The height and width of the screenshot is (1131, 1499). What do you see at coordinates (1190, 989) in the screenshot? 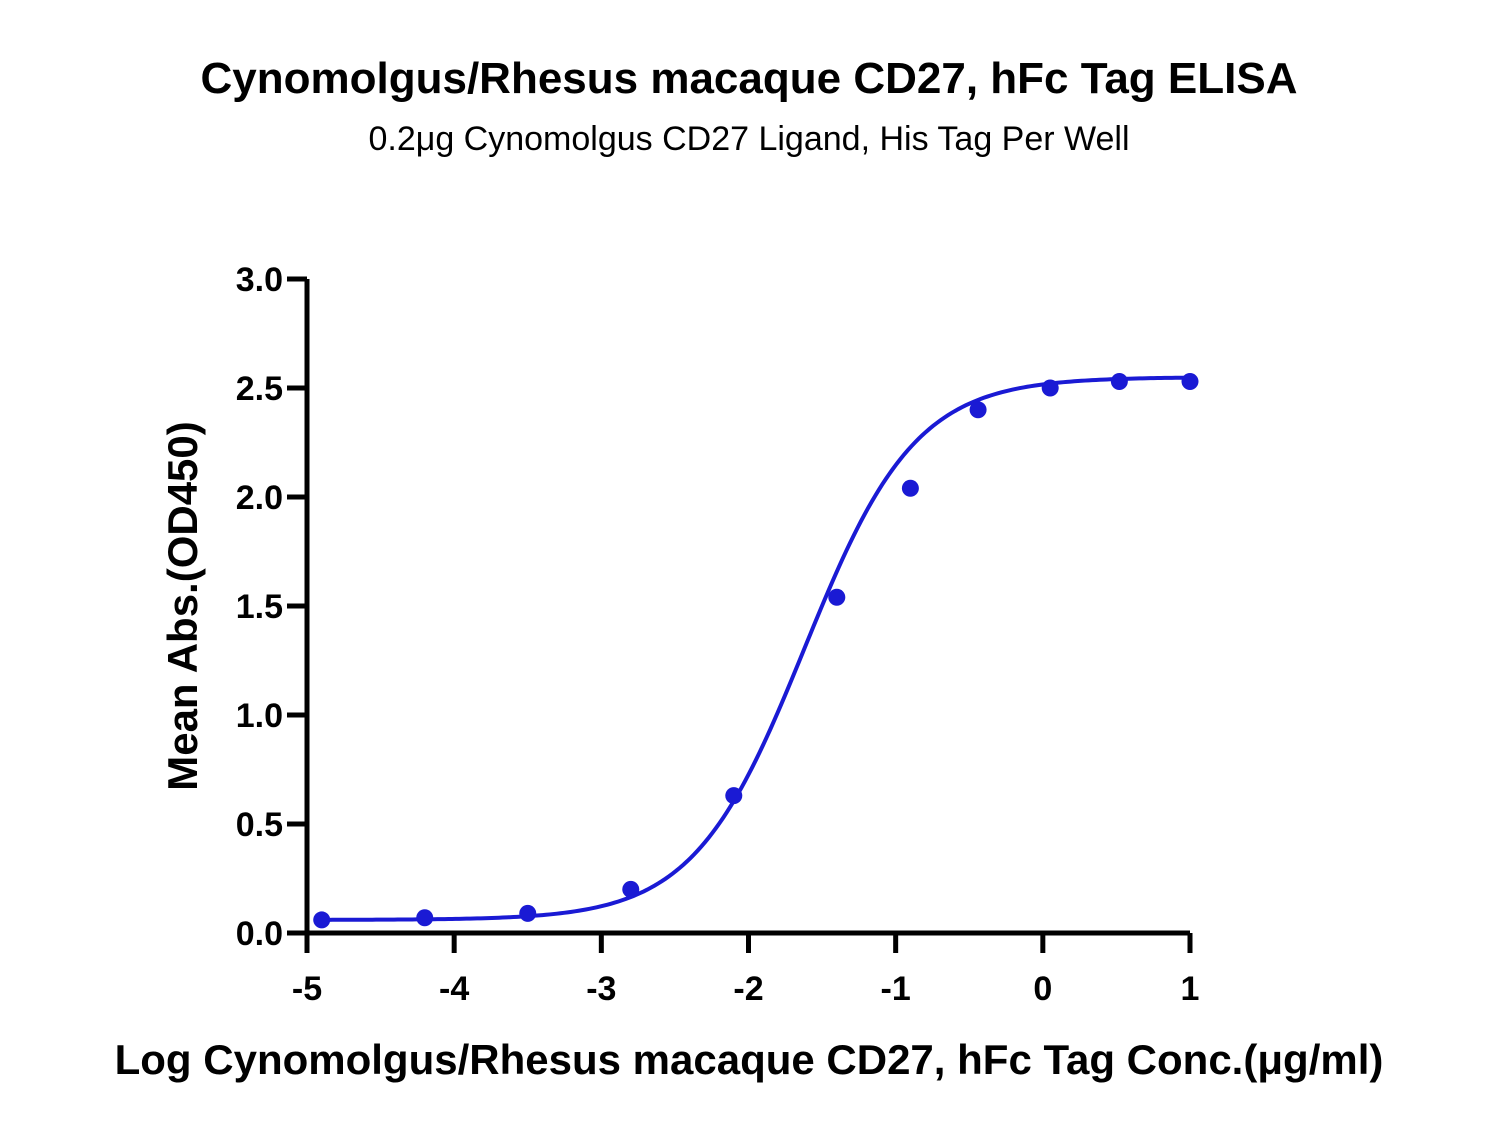
I see `x-tick-label: 1` at bounding box center [1190, 989].